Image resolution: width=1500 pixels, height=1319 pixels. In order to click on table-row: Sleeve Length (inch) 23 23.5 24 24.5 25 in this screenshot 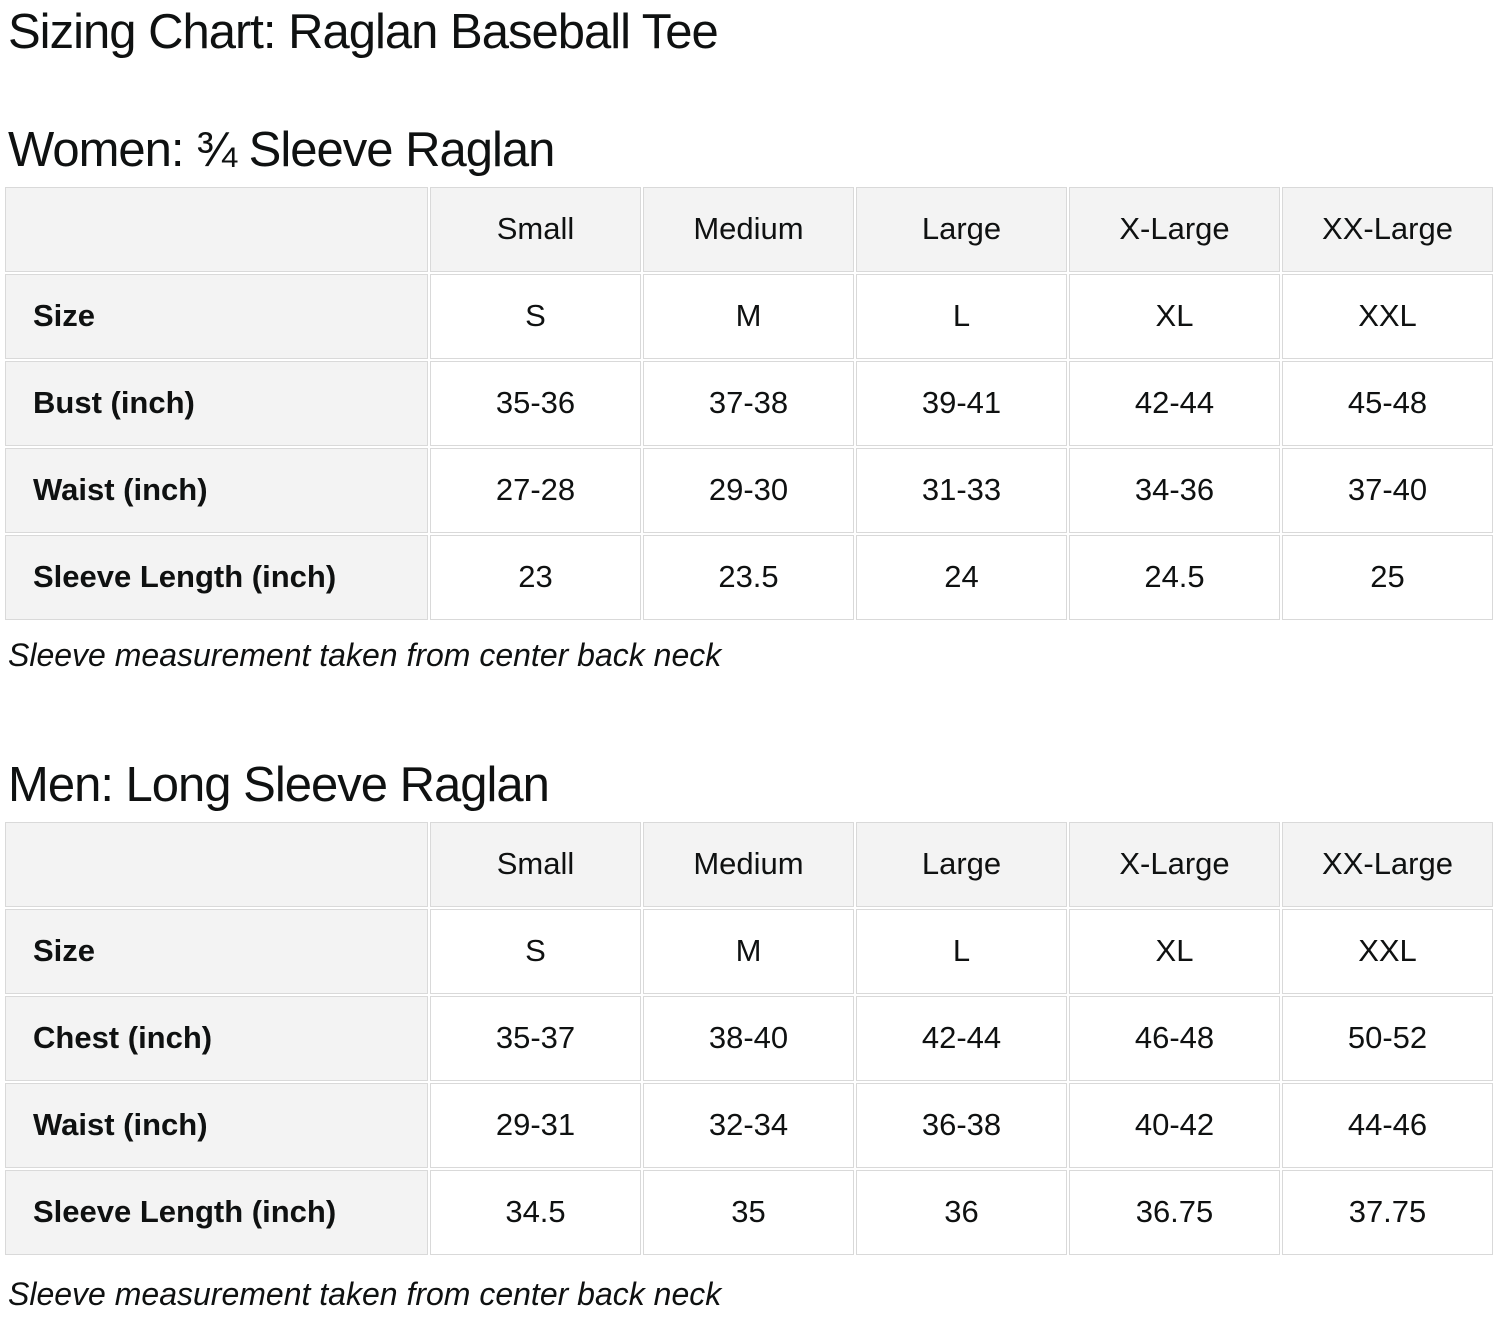, I will do `click(749, 577)`.